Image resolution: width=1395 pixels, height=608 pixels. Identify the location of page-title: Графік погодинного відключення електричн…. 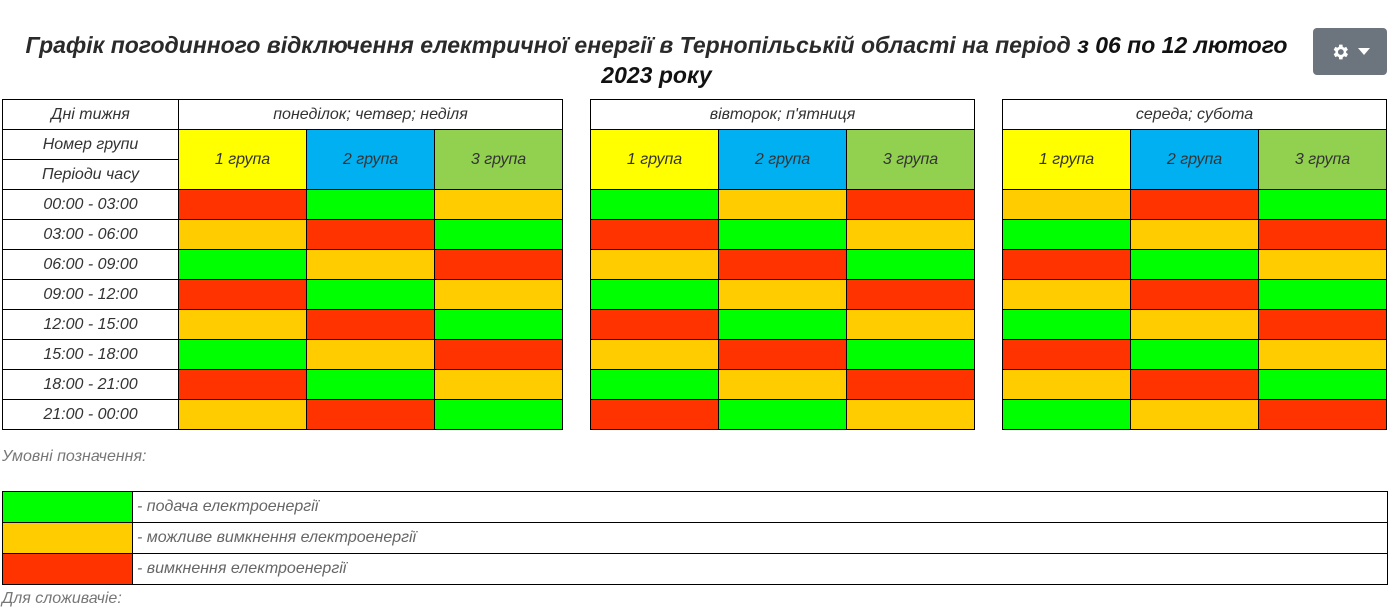
(656, 60).